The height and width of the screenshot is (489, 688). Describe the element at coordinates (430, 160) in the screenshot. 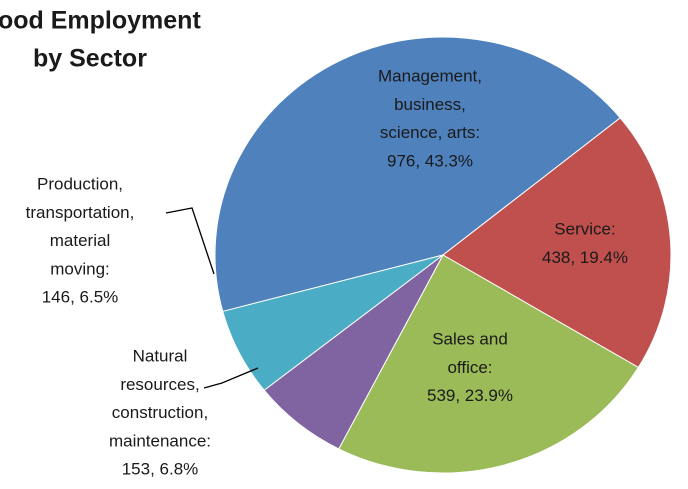

I see `data-label: 976, 43.3%` at that location.